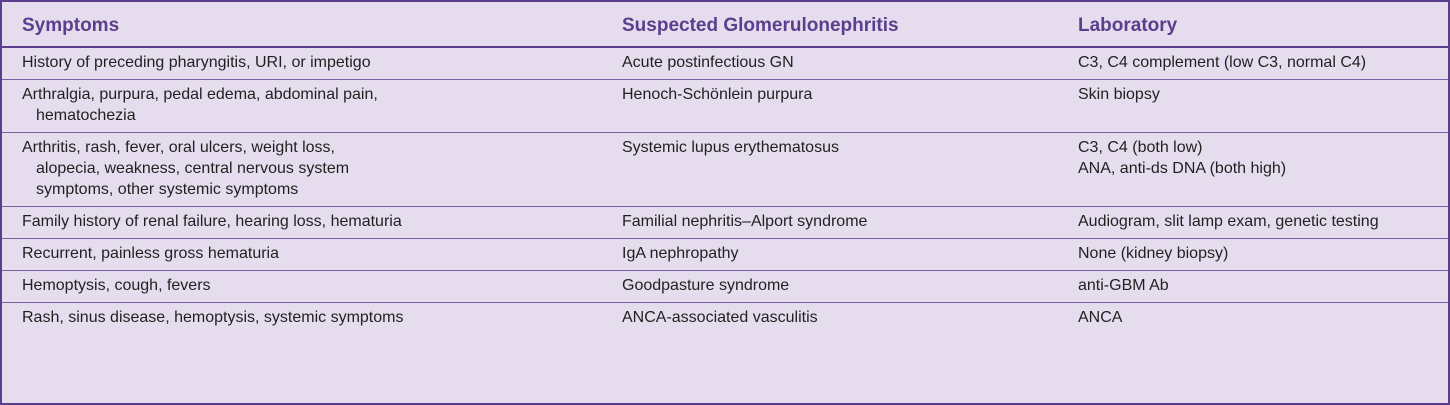  Describe the element at coordinates (1100, 317) in the screenshot. I see `laboratory-line: ANCA` at that location.